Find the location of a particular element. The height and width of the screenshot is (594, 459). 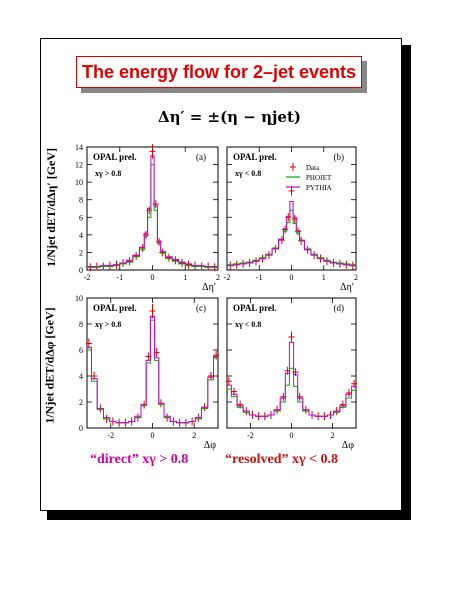

slide-title: The energy flow for 2–jet events is located at coordinates (219, 72).